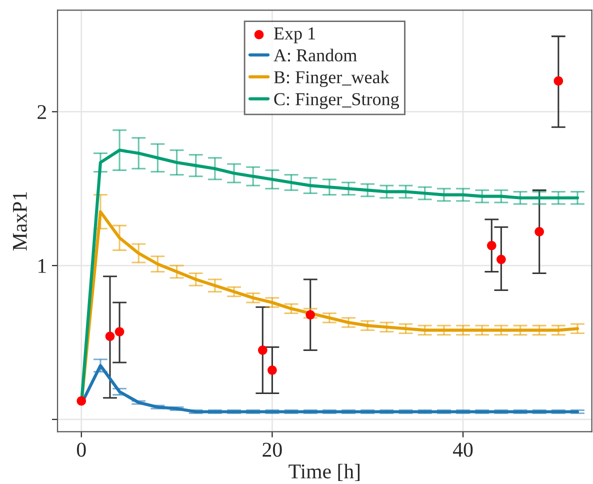  Describe the element at coordinates (42, 266) in the screenshot. I see `y-tick-label: 1` at that location.